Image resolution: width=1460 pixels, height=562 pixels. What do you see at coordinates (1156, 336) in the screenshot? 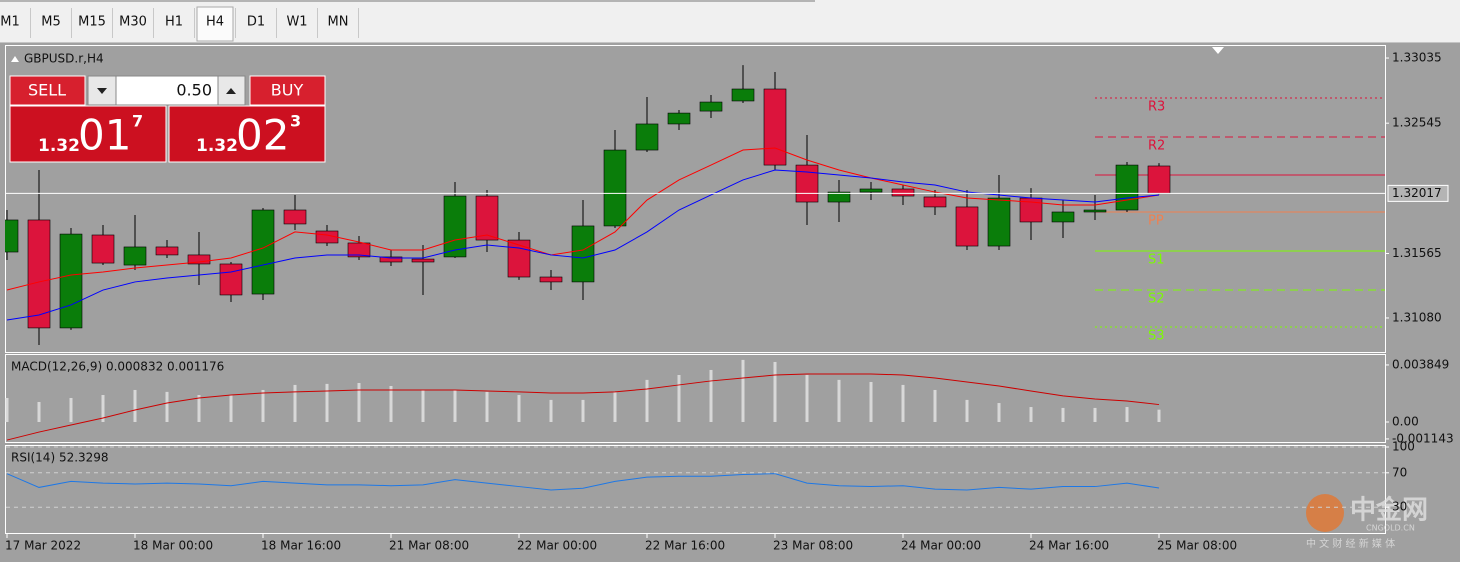
I see `pivot-label: S3` at bounding box center [1156, 336].